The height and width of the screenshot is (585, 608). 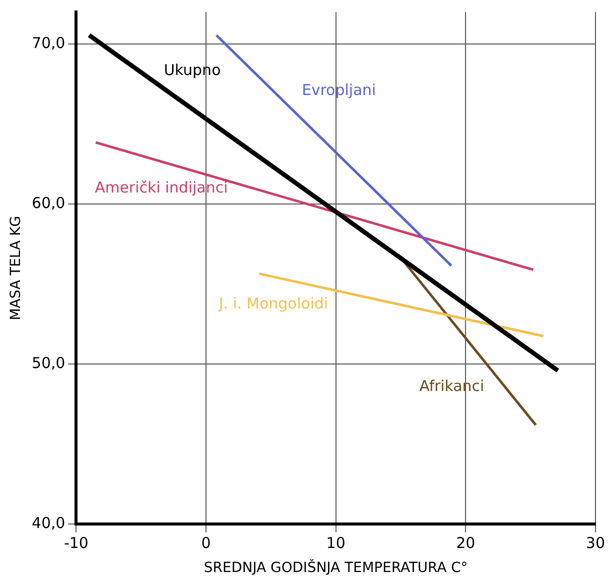 I want to click on x-tick-label: 20, so click(x=466, y=543).